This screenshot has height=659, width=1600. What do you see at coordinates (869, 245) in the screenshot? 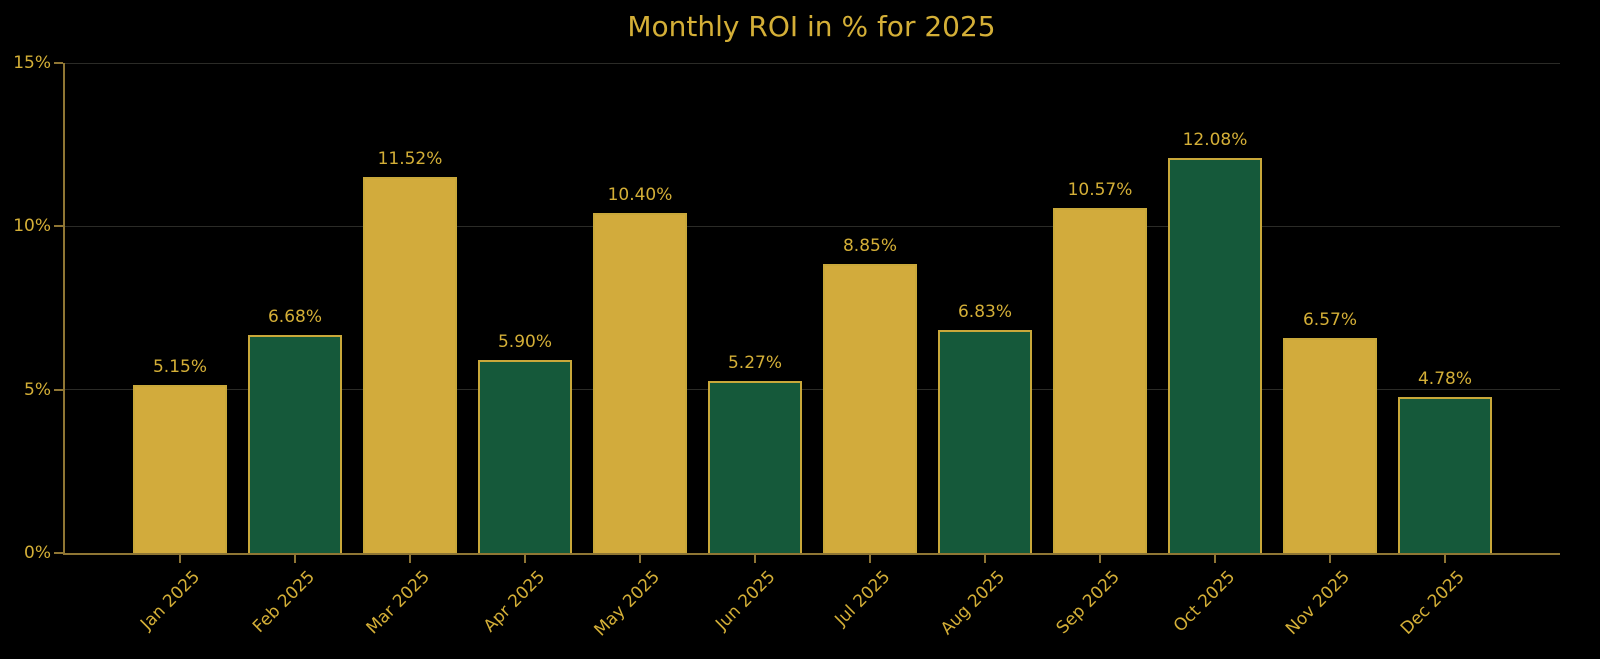
I see `bar-value-label: 8.85%` at bounding box center [869, 245].